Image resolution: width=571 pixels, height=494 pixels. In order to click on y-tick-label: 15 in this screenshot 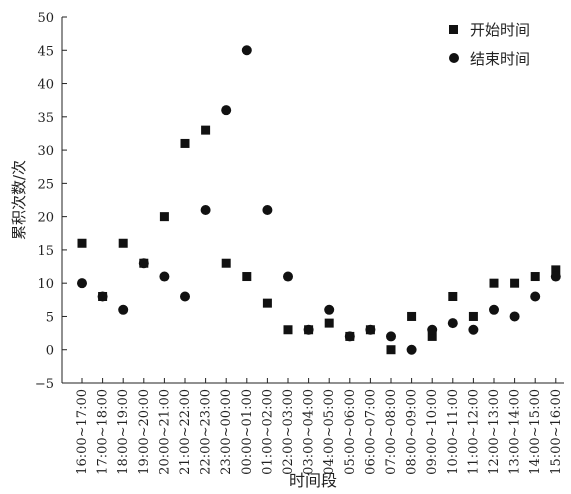, I will do `click(45, 251)`.